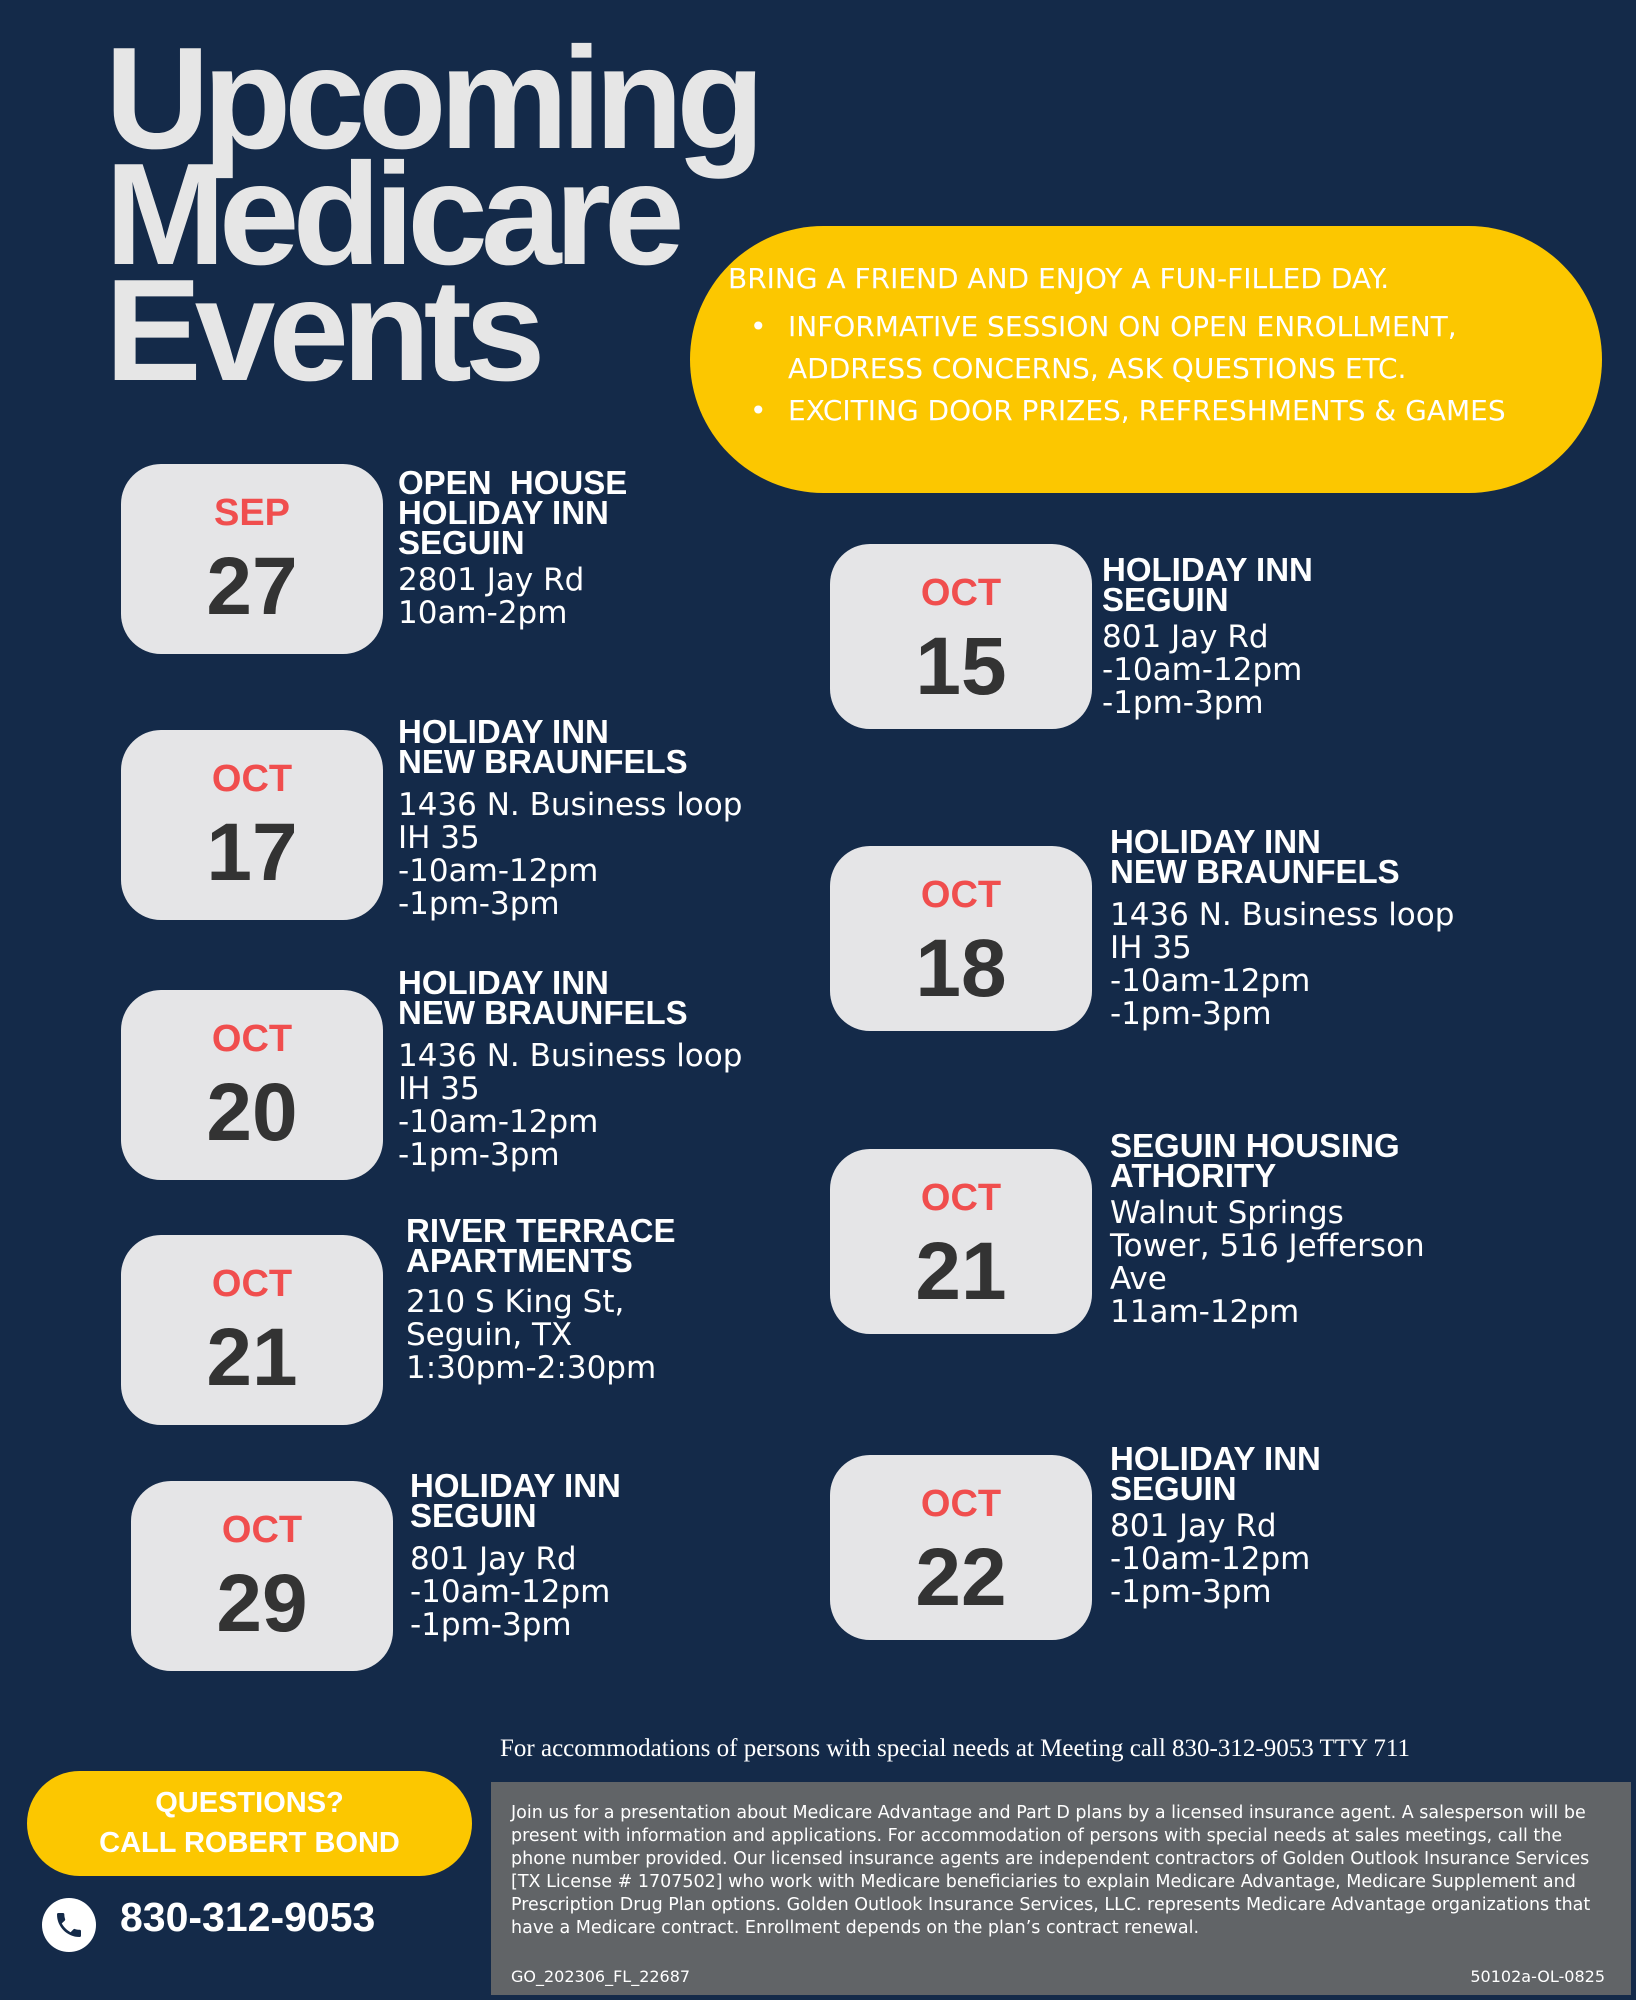  I want to click on detail-line: Tower, 516 Jefferson, so click(1267, 1246).